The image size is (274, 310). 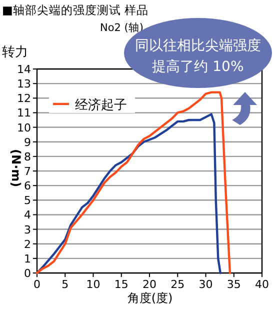 What do you see at coordinates (16, 168) in the screenshot?
I see `text: (N·m)` at bounding box center [16, 168].